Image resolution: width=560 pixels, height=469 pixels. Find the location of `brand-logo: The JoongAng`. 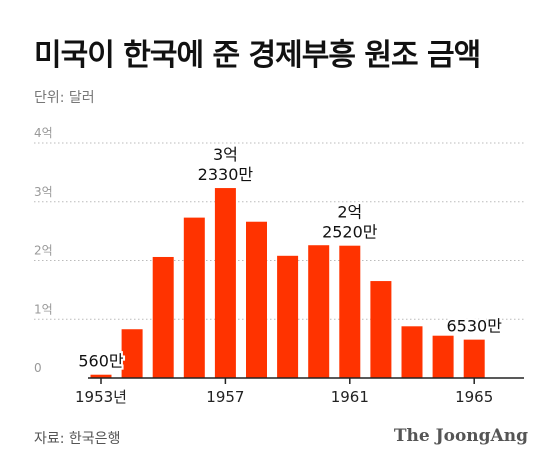

brand-logo: The JoongAng is located at coordinates (460, 436).